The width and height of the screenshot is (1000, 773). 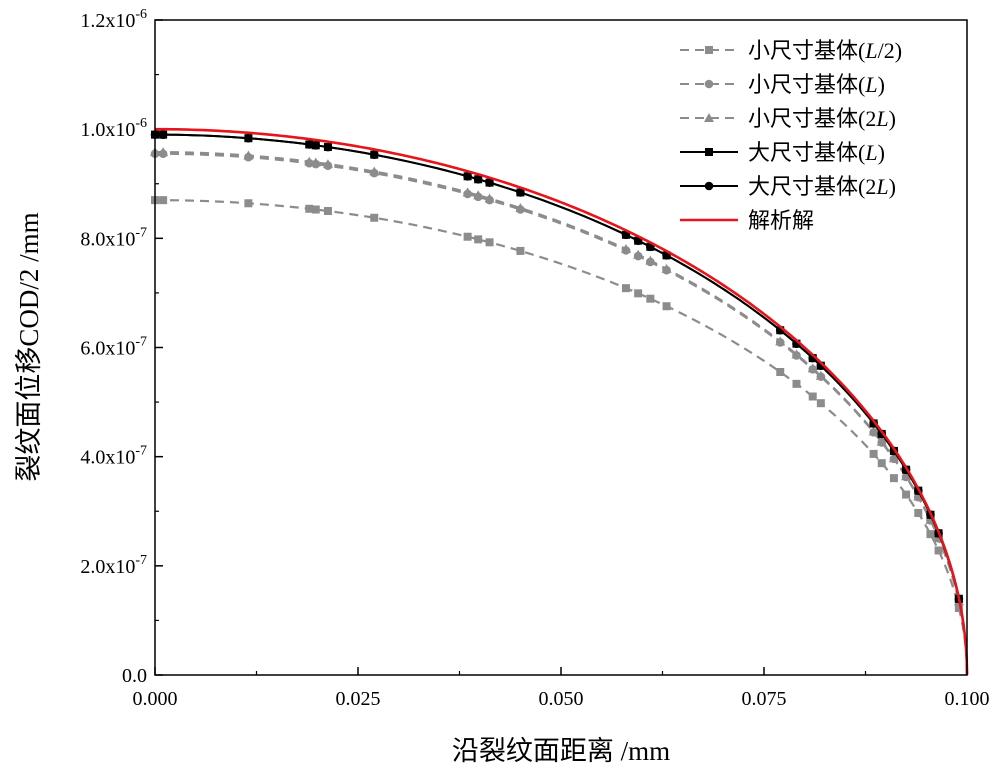 I want to click on legend-label: 小尺寸基体(L), so click(x=816, y=84).